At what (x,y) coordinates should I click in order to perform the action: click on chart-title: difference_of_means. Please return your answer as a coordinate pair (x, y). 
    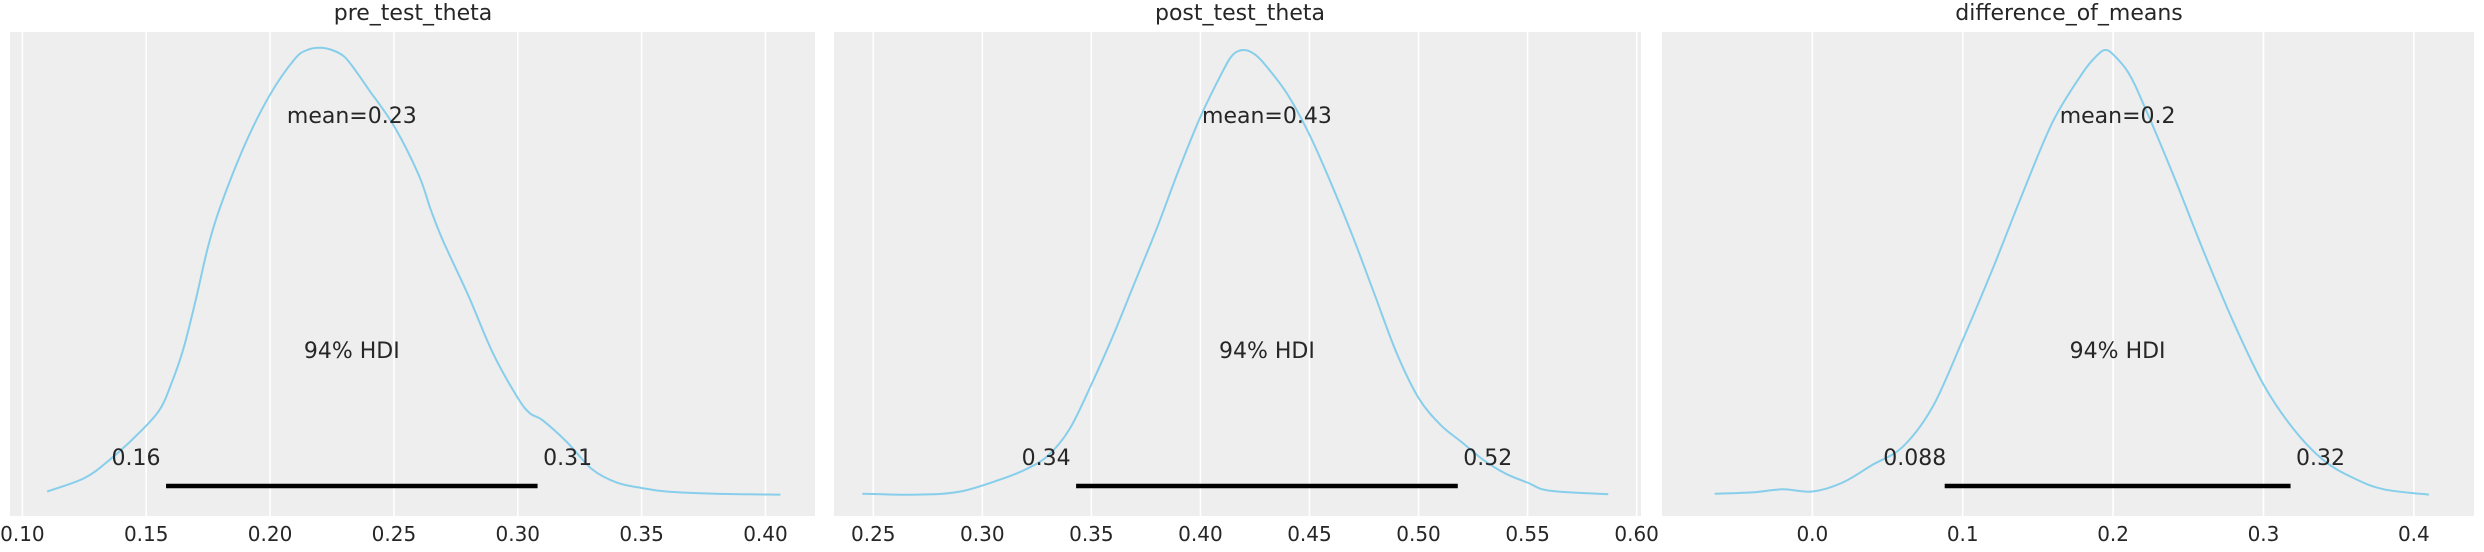
    Looking at the image, I should click on (2069, 13).